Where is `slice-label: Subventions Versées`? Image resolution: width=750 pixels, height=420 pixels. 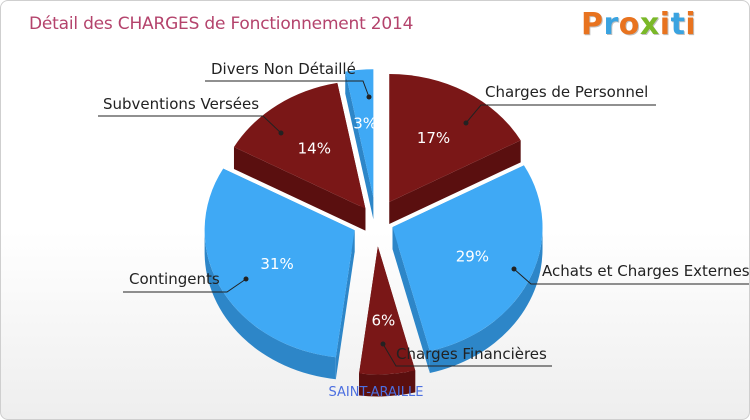 slice-label: Subventions Versées is located at coordinates (181, 104).